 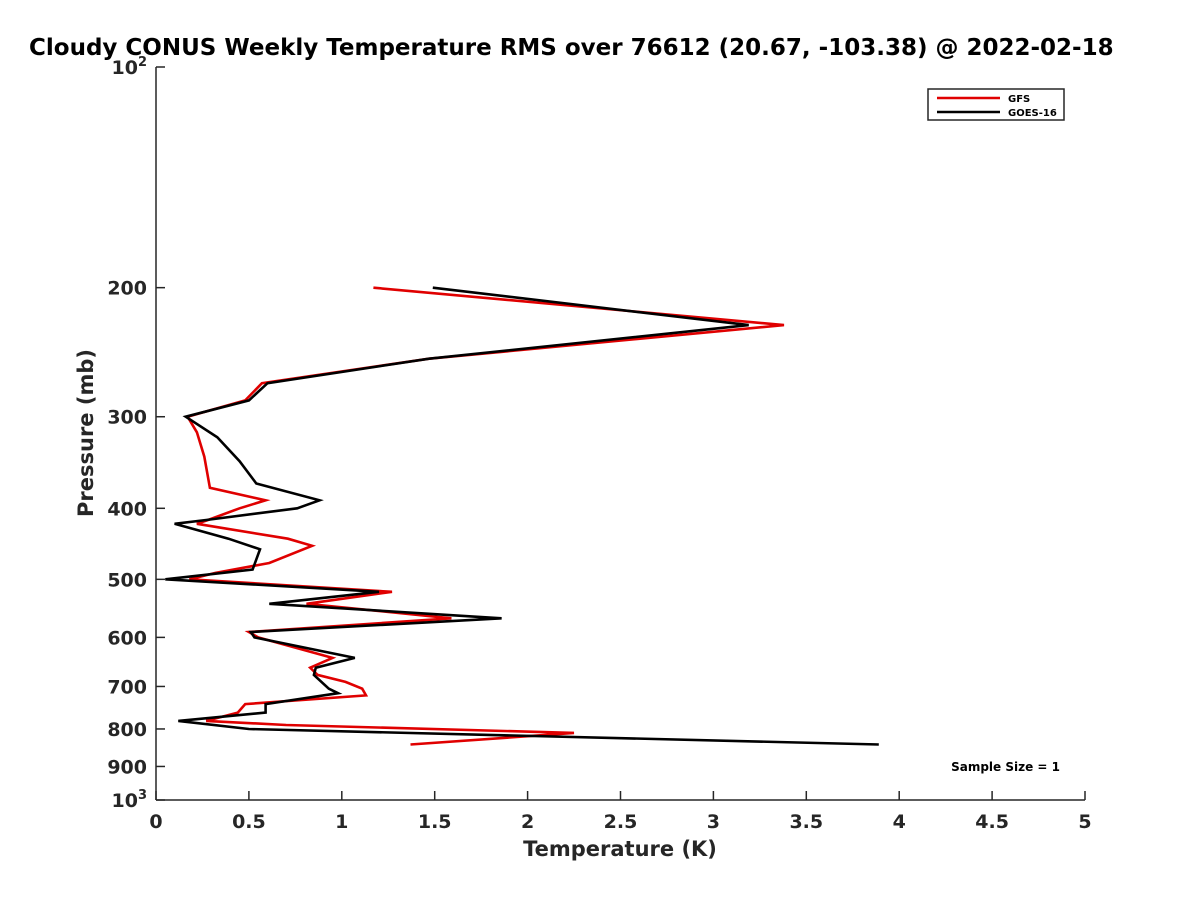 I want to click on y-tick-label: 800, so click(x=127, y=730).